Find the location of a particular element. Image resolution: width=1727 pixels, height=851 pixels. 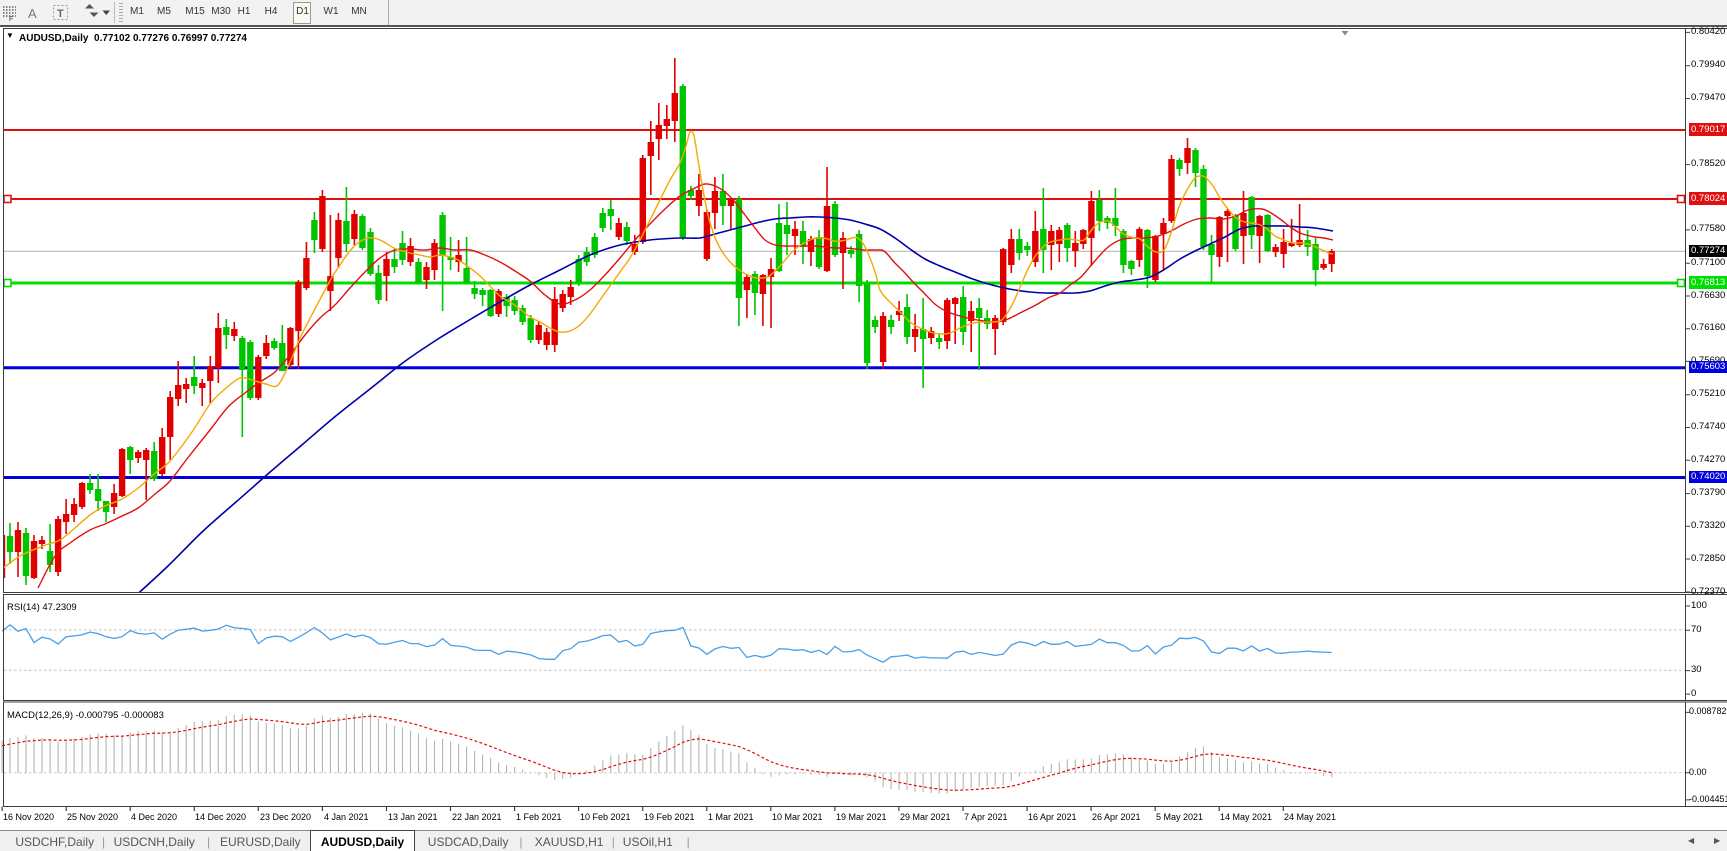

svg-text: F is located at coordinates (11, 19).